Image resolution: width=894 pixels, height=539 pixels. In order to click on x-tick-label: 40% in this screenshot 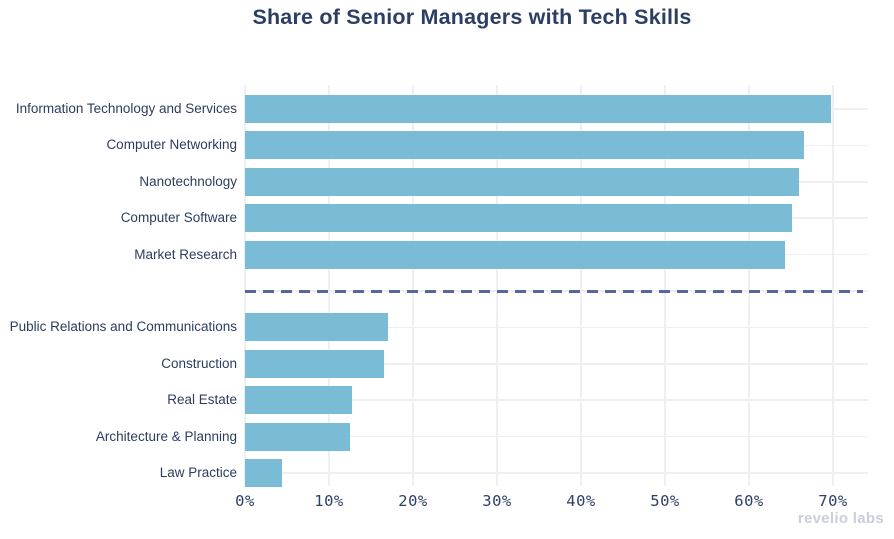, I will do `click(581, 501)`.